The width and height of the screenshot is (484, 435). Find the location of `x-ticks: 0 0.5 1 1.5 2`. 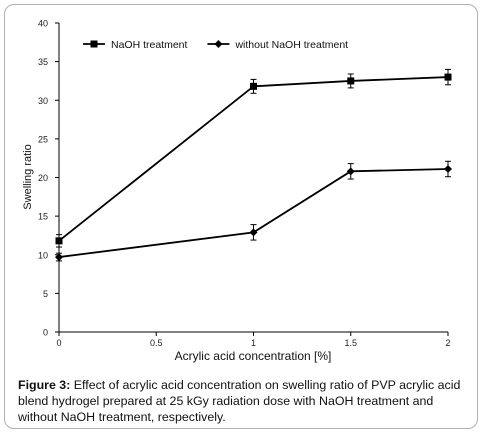

x-ticks: 0 0.5 1 1.5 2 is located at coordinates (253, 340).